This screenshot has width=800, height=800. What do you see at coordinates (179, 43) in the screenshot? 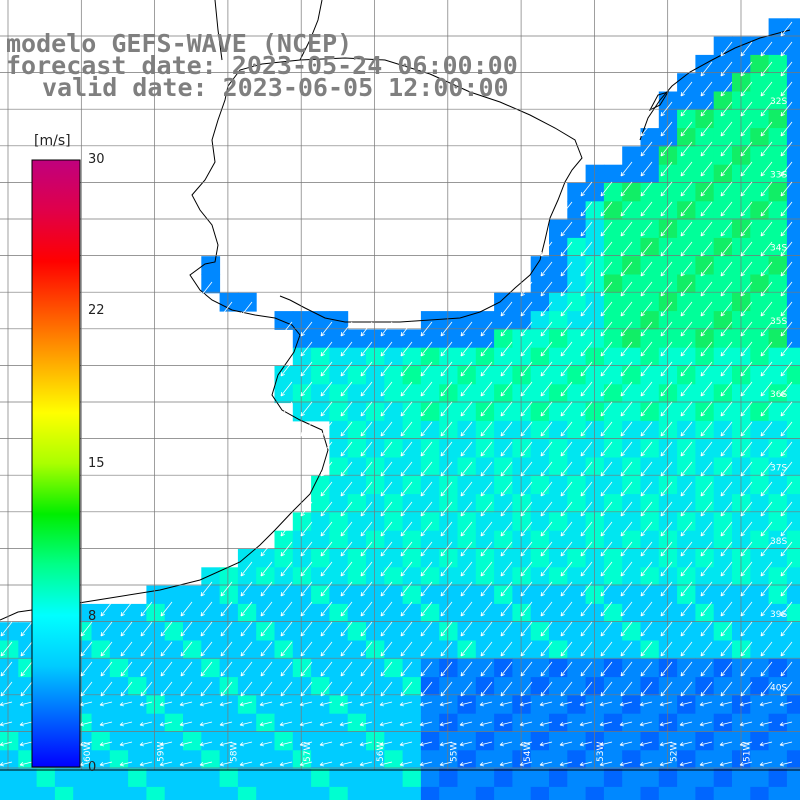
I see `model-title: modelo GEFS-WAVE (NCEP)` at bounding box center [179, 43].